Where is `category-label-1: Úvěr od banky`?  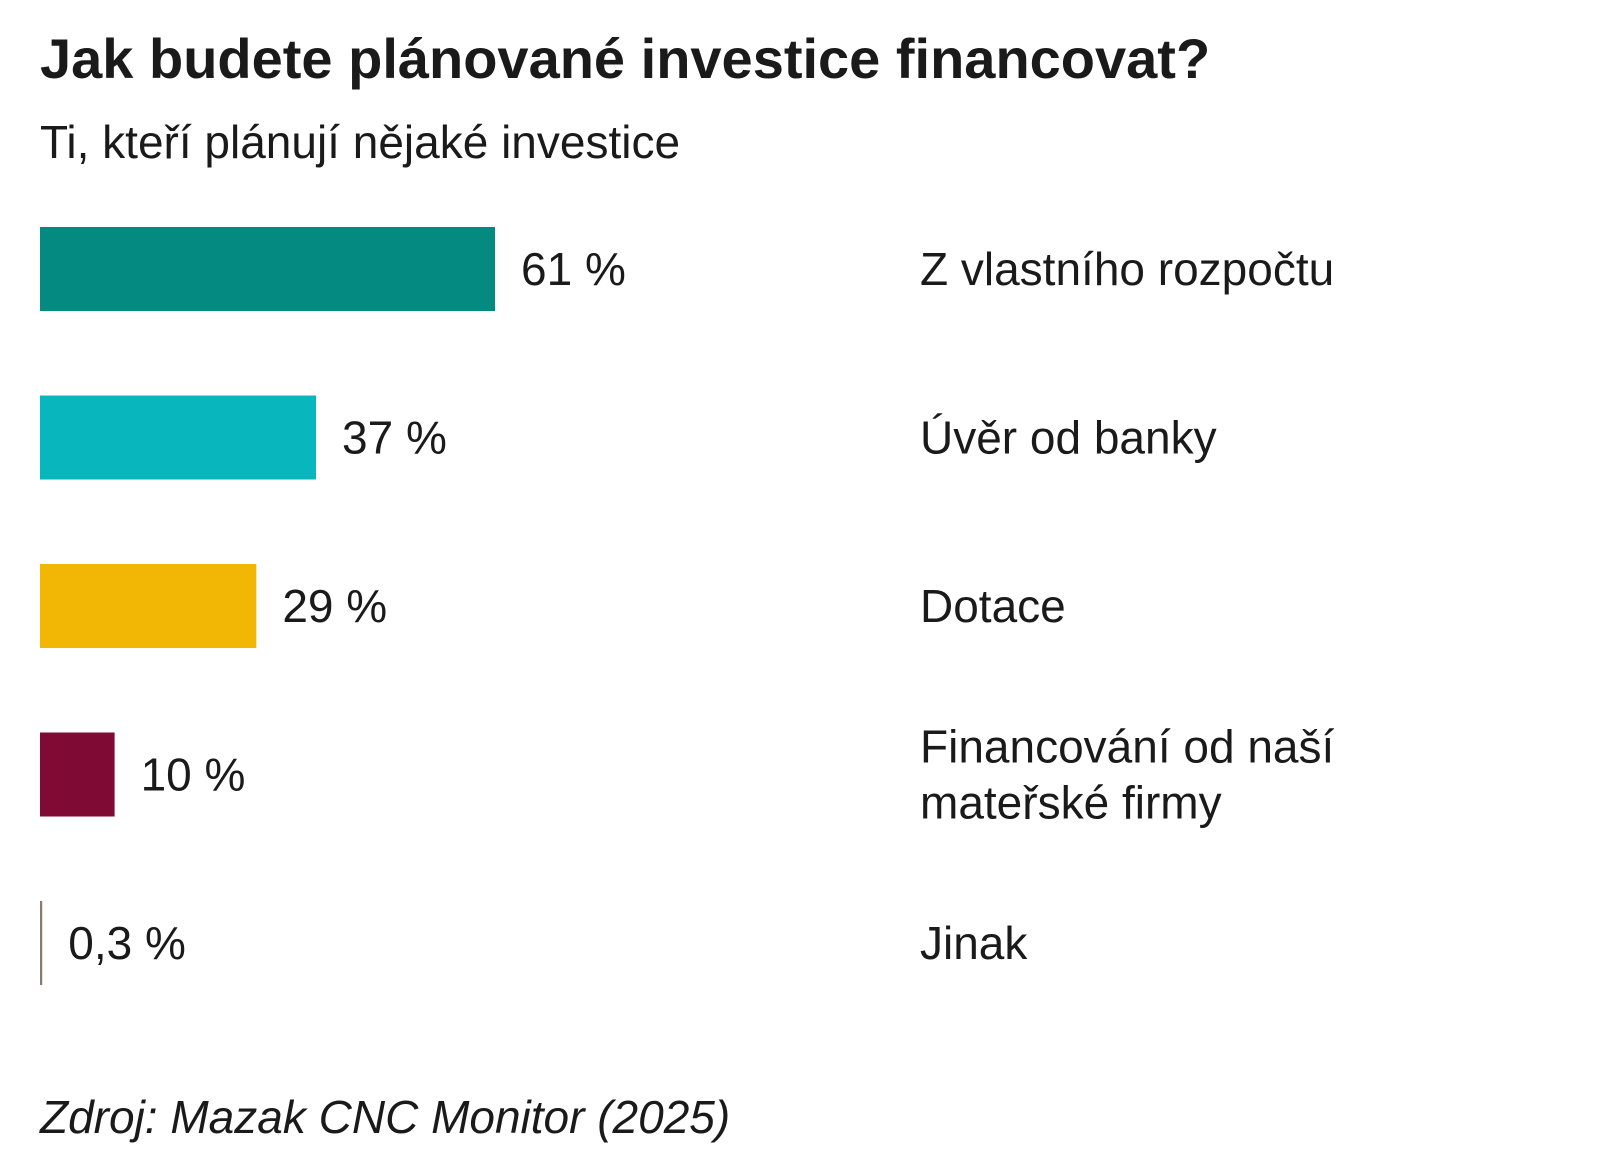
category-label-1: Úvěr od banky is located at coordinates (1068, 438).